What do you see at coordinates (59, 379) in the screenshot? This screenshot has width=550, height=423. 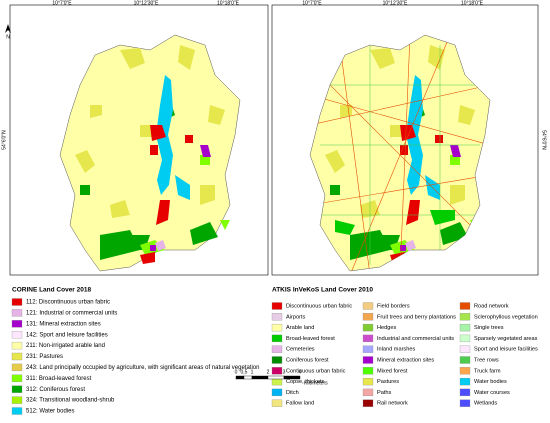 I see `legend-label: 311: Broad-leaved forest` at bounding box center [59, 379].